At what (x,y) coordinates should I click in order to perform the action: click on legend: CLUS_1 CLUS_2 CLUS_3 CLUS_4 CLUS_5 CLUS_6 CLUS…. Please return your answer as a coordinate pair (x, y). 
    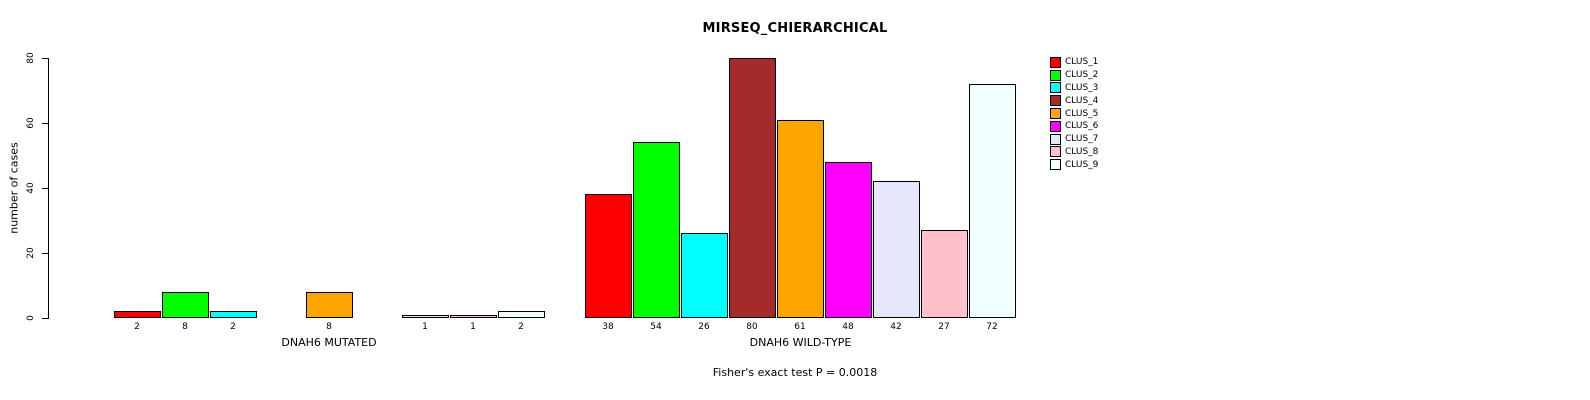
    Looking at the image, I should click on (1074, 113).